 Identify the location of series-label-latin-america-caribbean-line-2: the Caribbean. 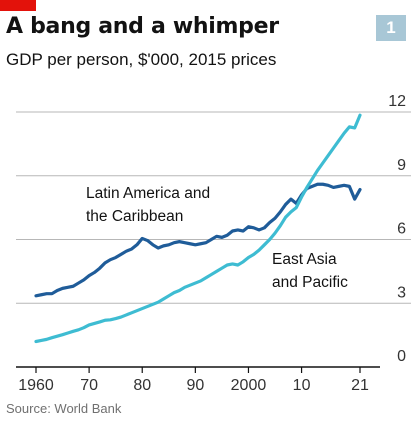
(134, 216).